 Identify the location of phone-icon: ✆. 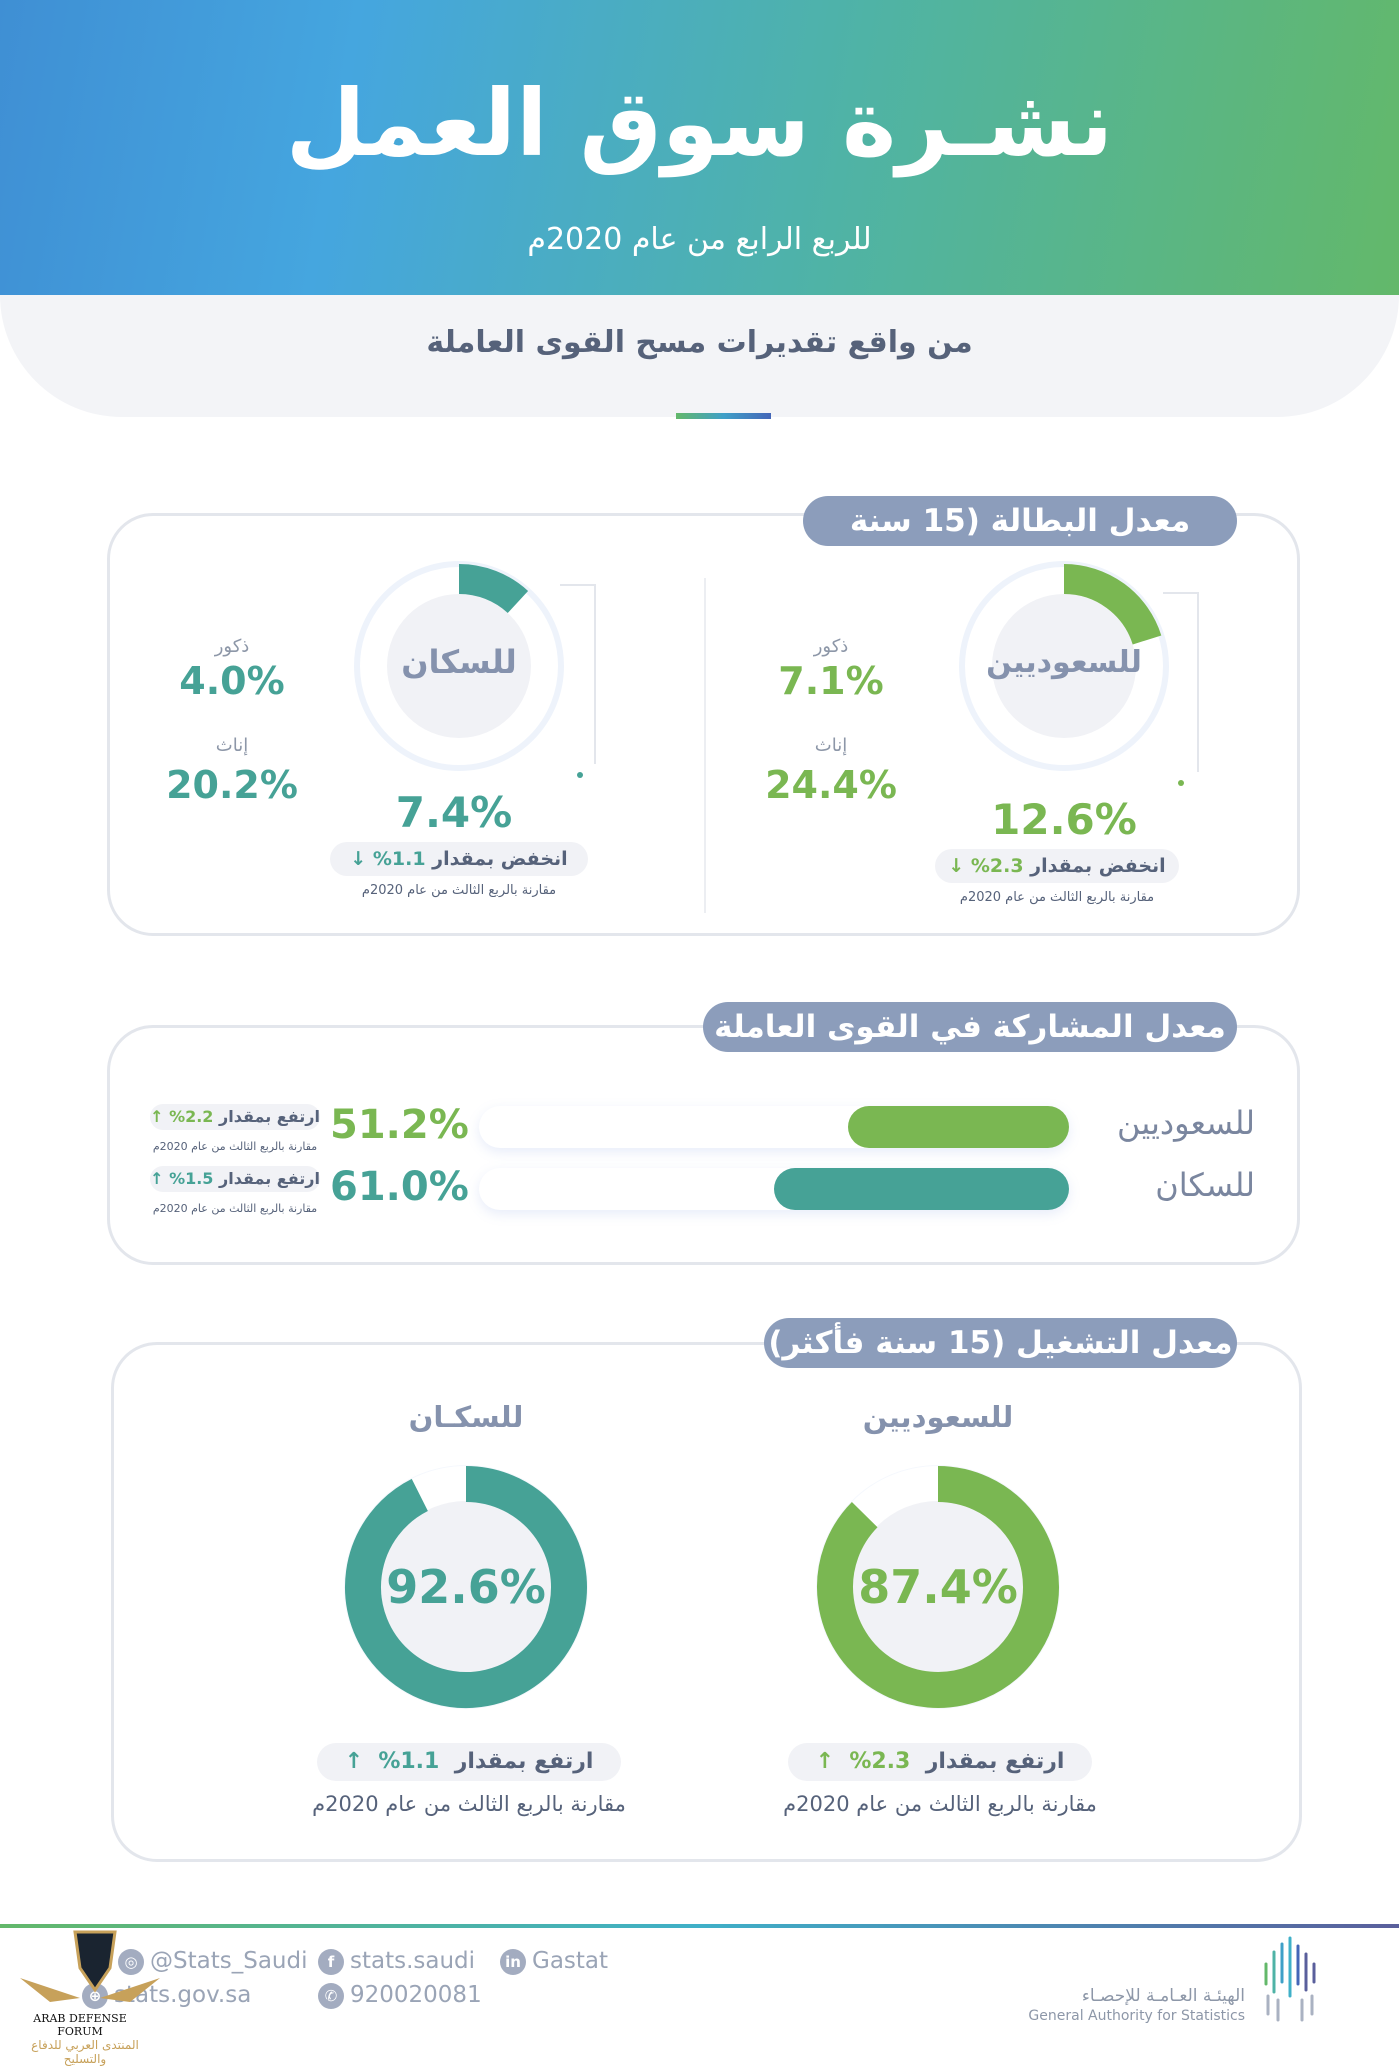
(331, 1995).